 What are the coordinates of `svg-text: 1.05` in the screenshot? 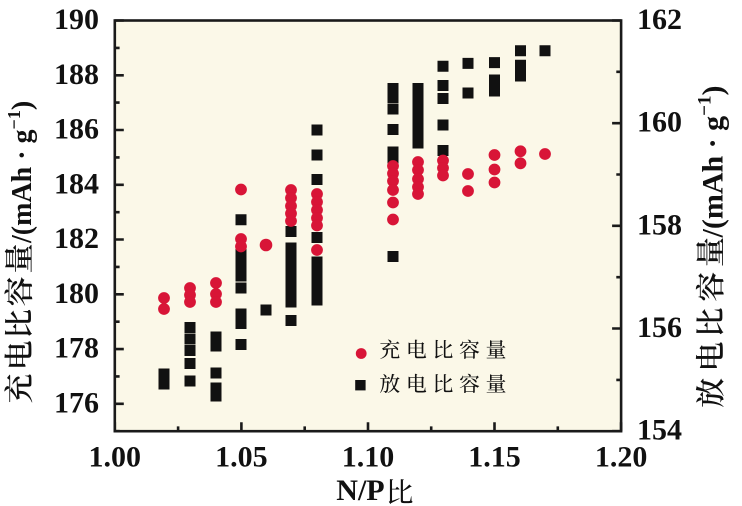 It's located at (241, 457).